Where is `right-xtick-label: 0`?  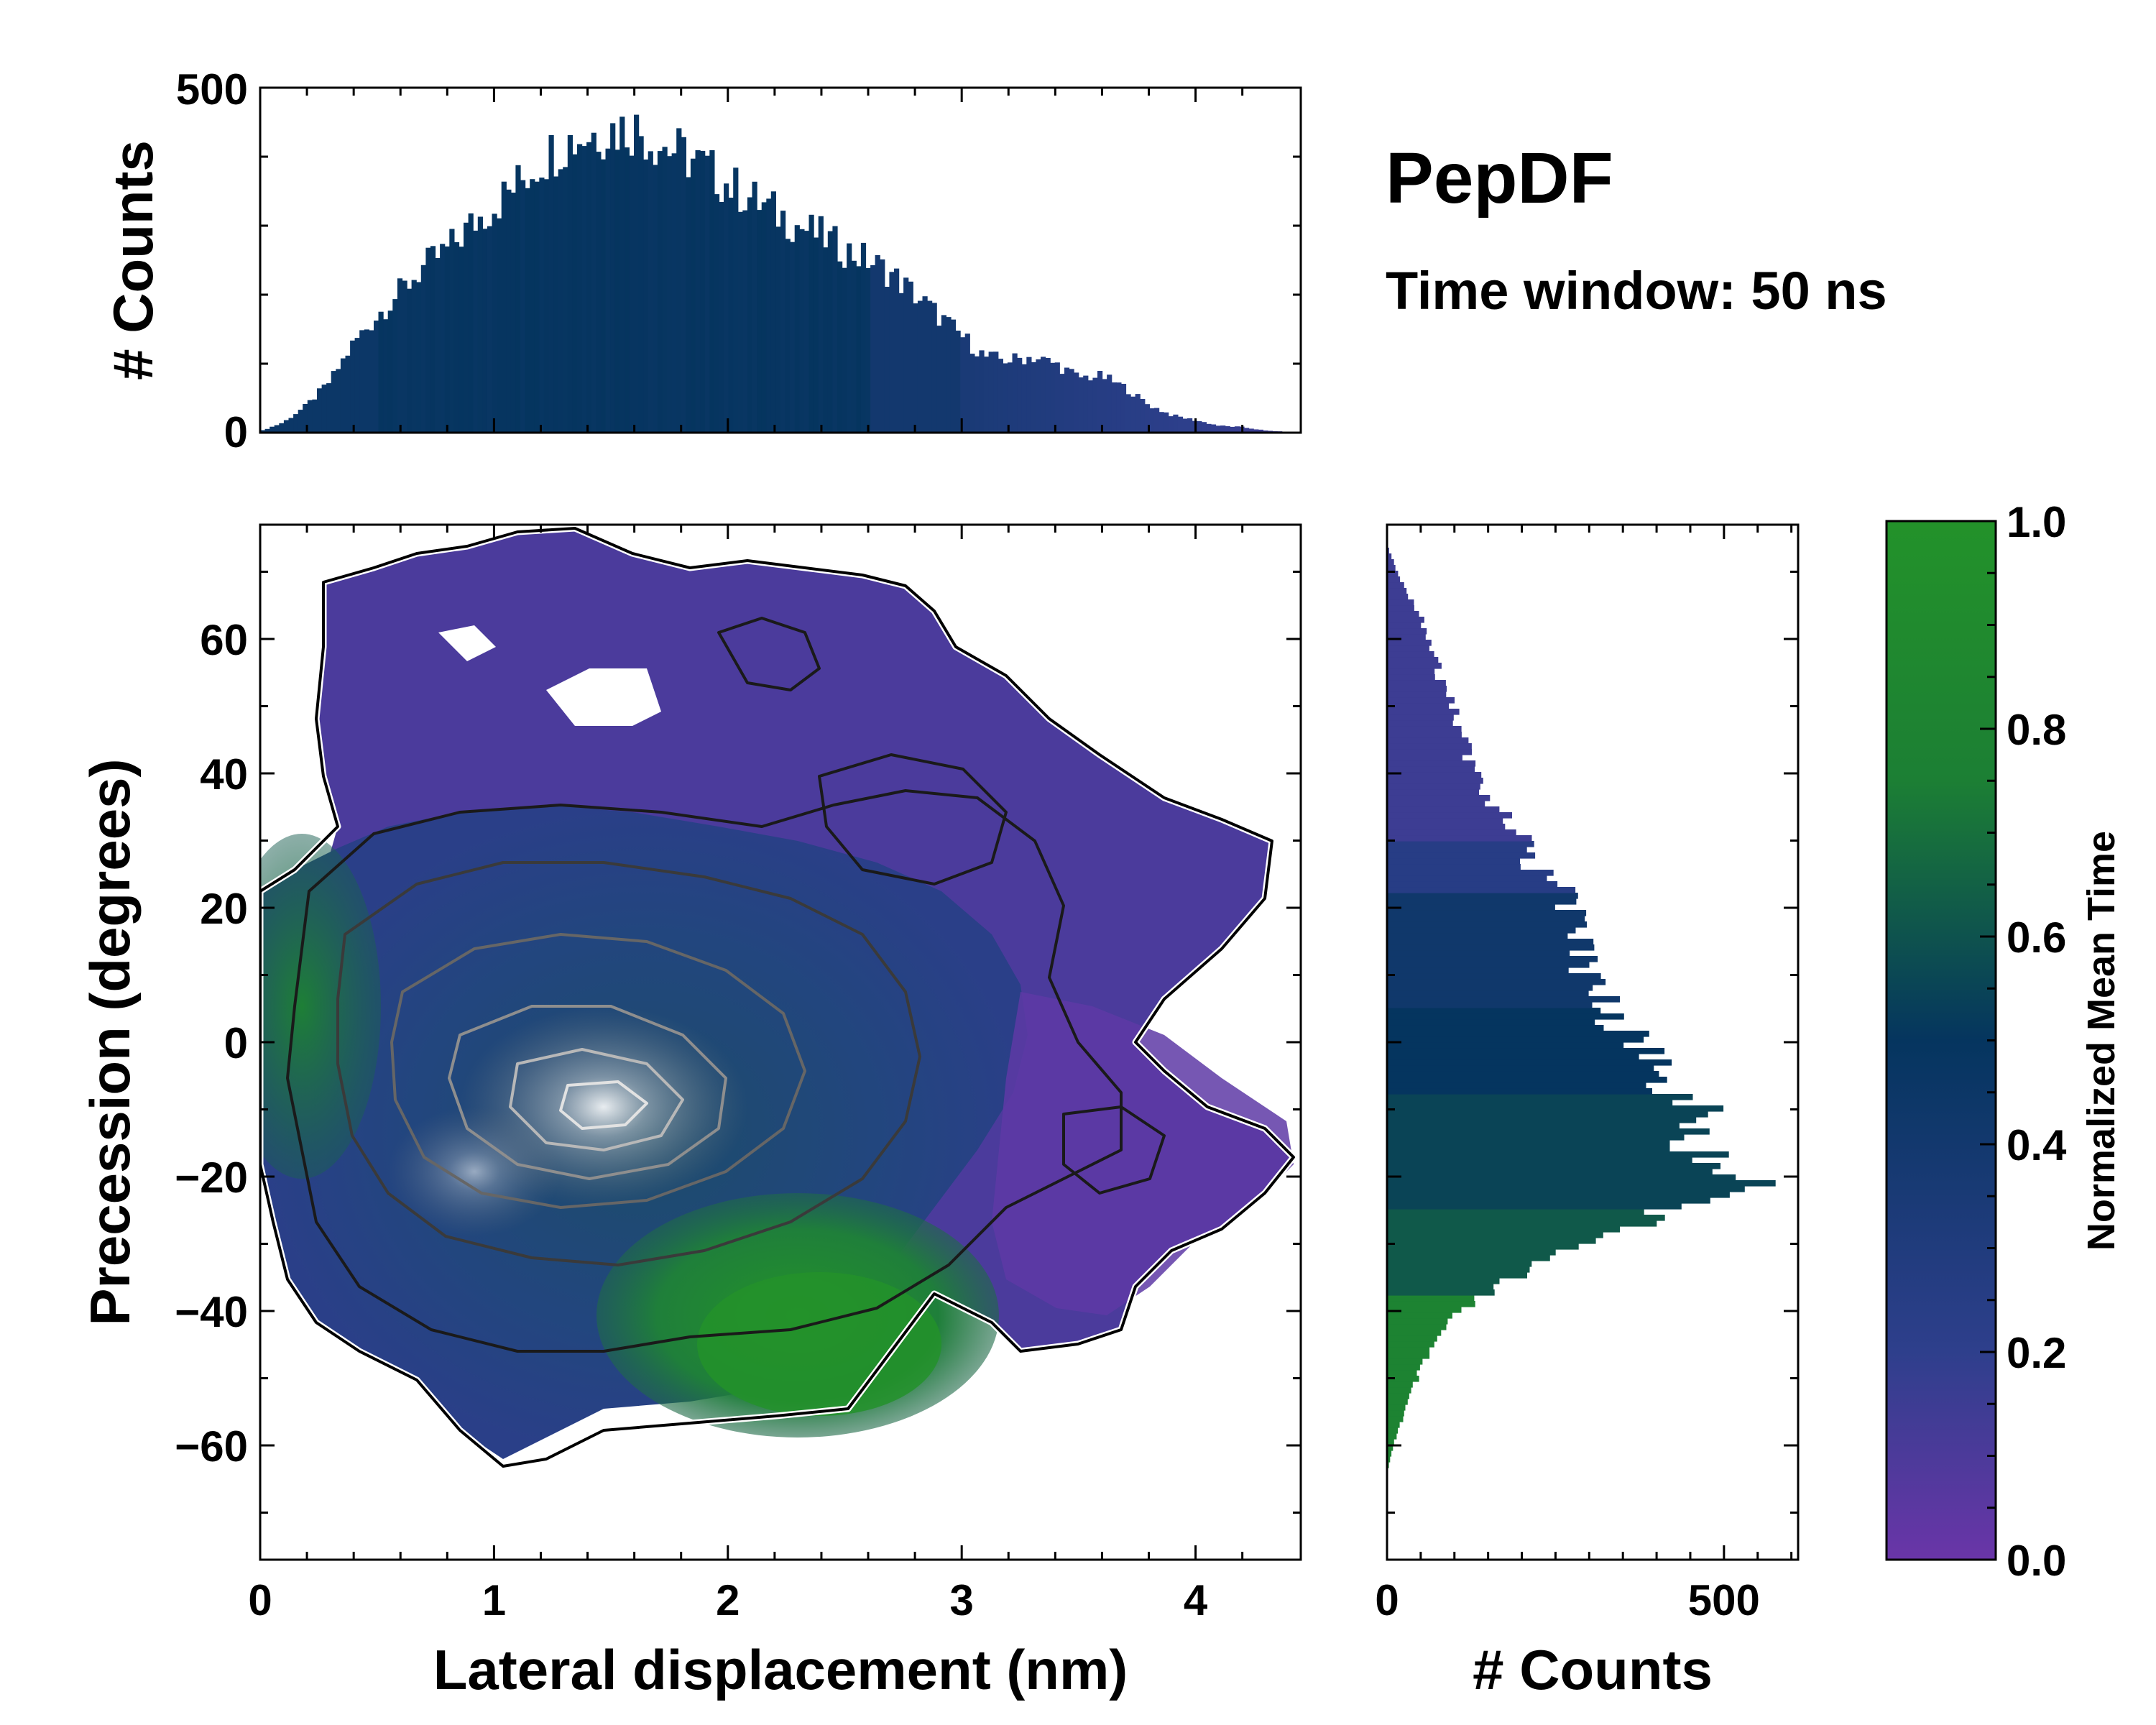
right-xtick-label: 0 is located at coordinates (1387, 1600).